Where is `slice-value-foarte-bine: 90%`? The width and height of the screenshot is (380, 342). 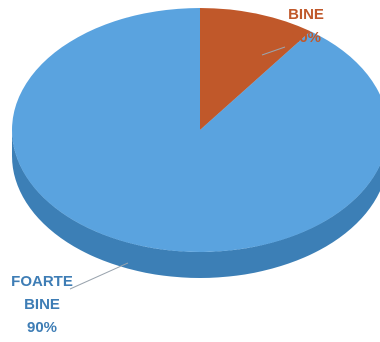
slice-value-foarte-bine: 90% is located at coordinates (42, 327).